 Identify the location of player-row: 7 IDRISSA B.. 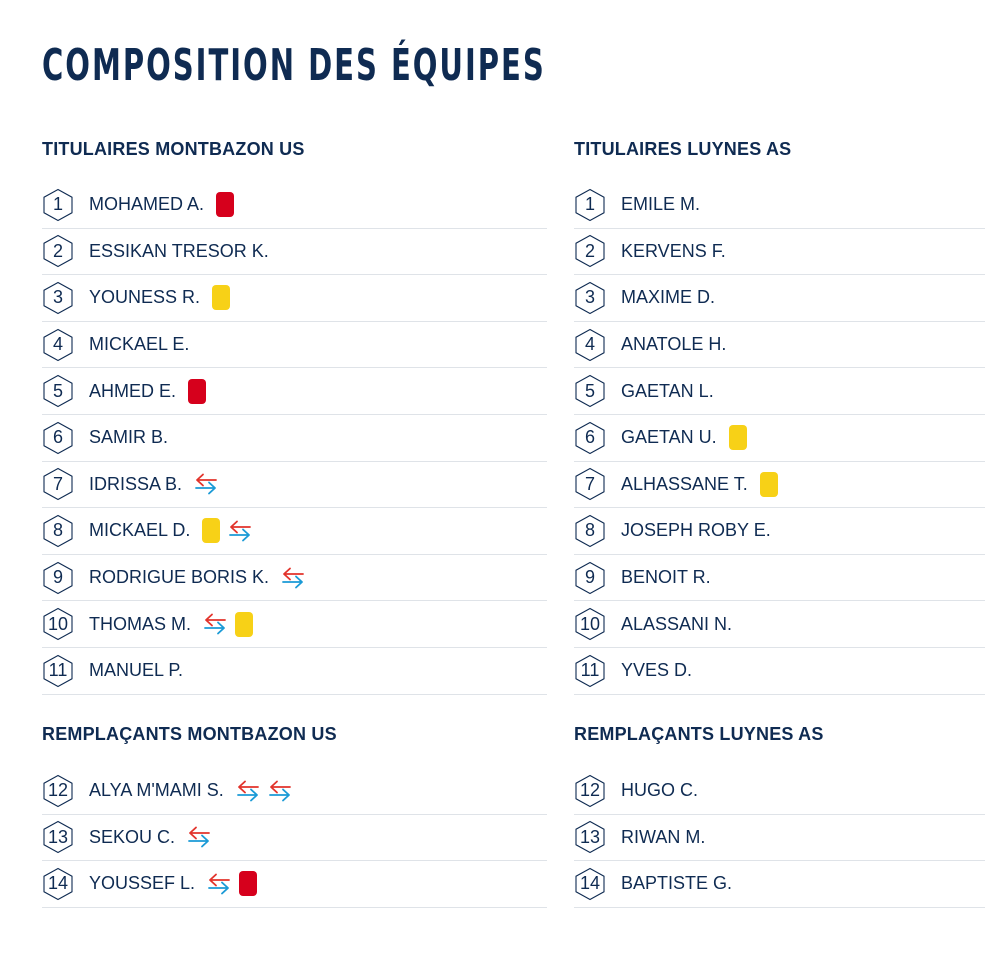
(294, 485).